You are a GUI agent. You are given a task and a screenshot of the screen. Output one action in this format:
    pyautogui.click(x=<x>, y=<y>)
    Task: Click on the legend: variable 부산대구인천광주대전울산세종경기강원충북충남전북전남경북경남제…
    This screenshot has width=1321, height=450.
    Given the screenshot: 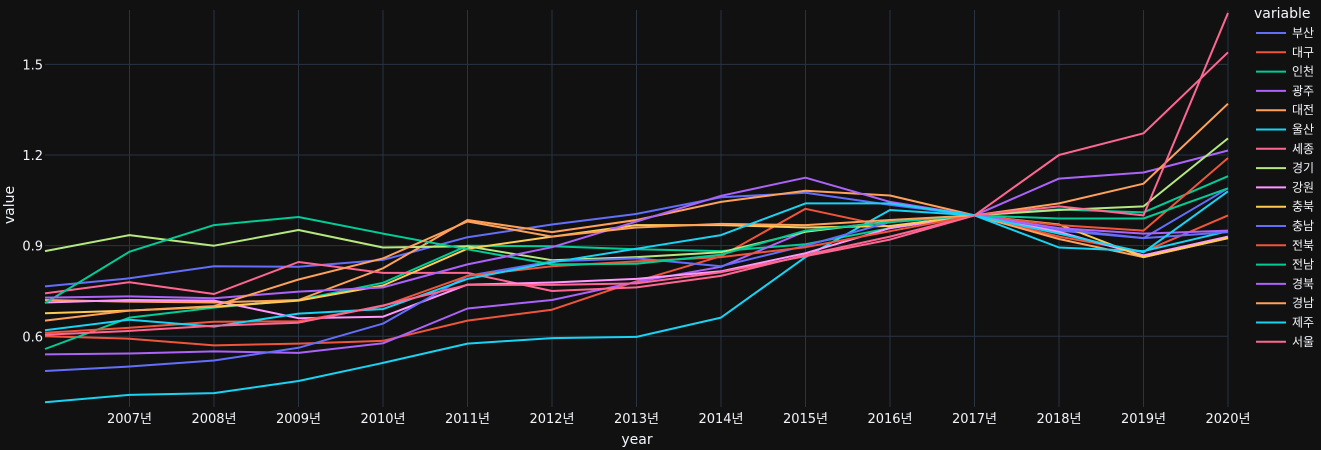 What is the action you would take?
    pyautogui.click(x=1284, y=177)
    